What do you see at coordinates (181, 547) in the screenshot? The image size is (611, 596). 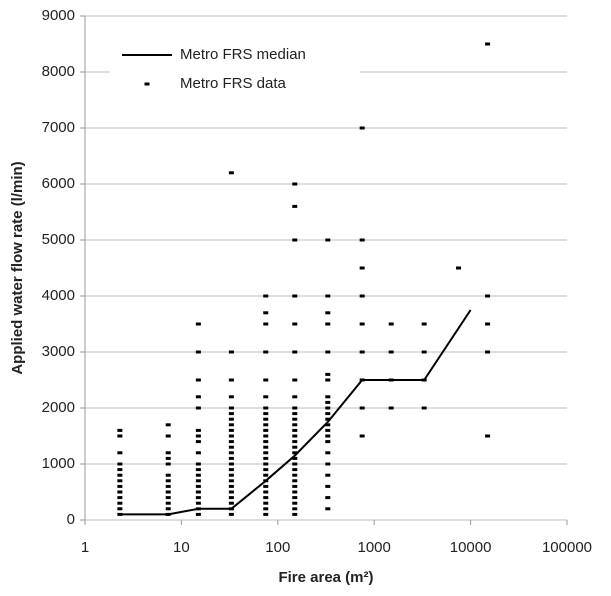 I see `x-tick-label: 10` at bounding box center [181, 547].